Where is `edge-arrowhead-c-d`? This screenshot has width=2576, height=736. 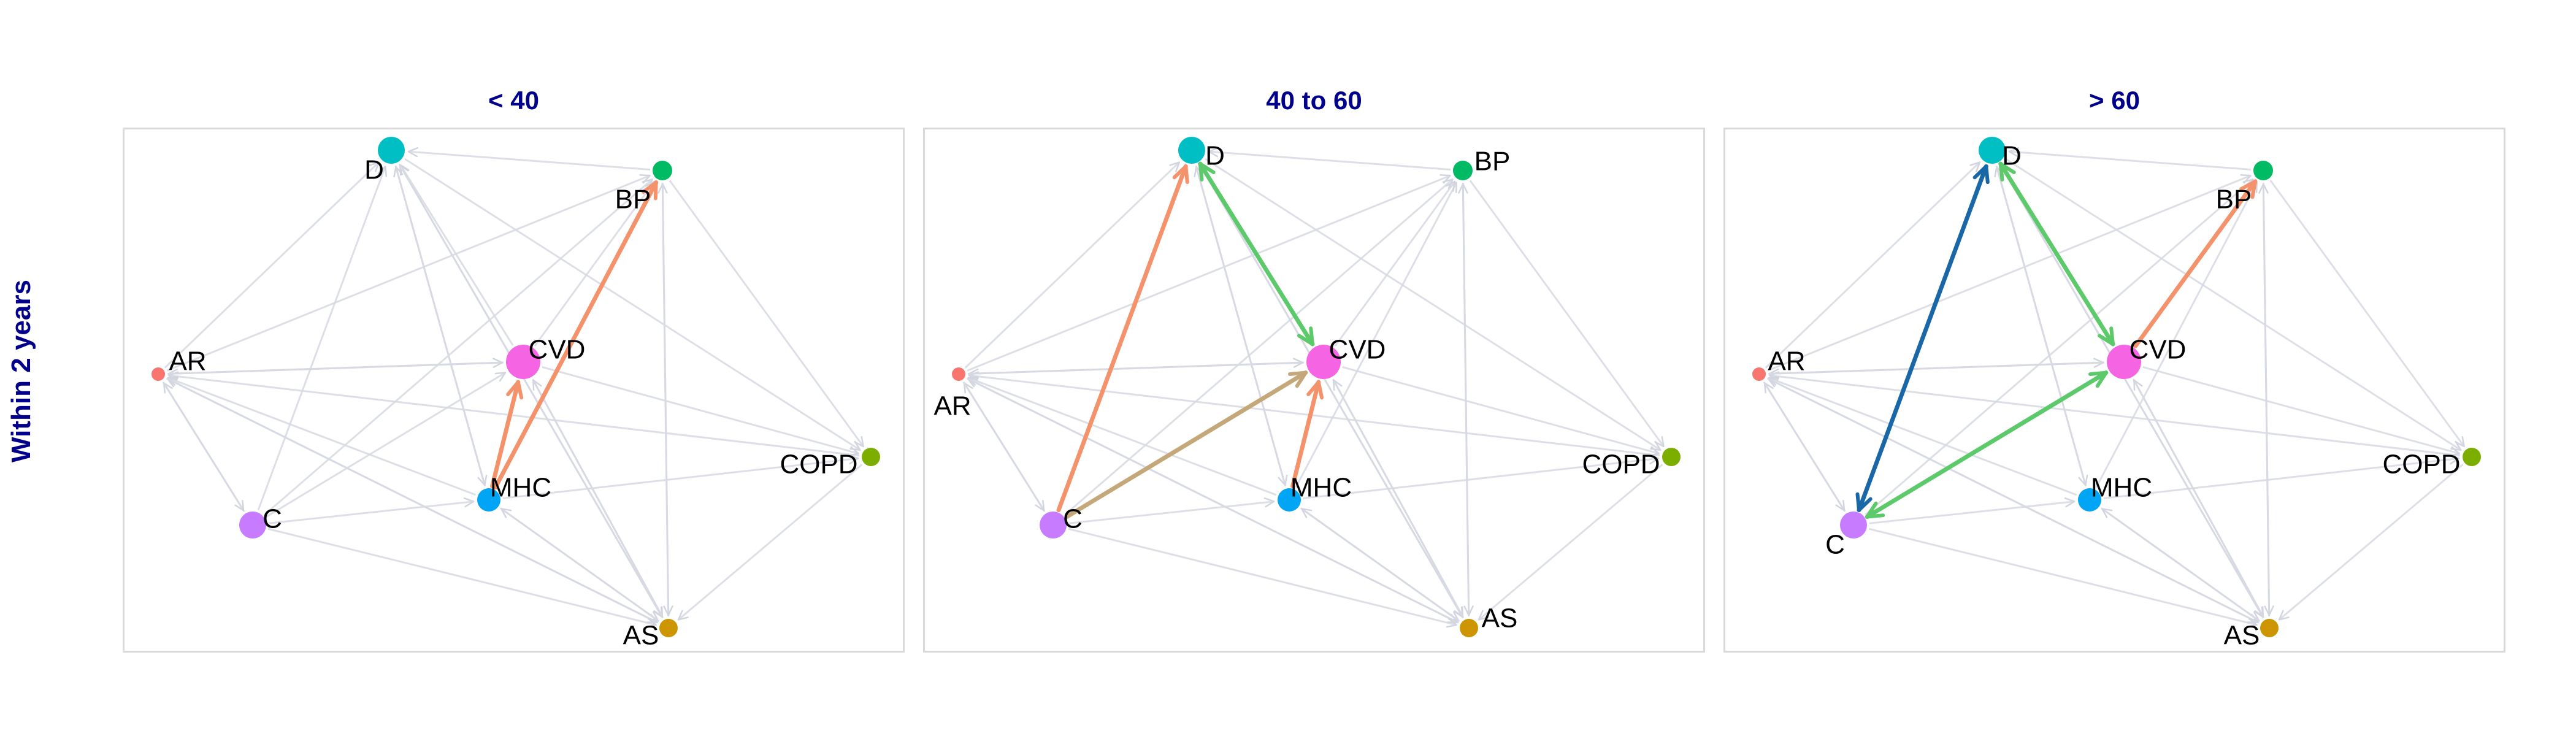
edge-arrowhead-c-d is located at coordinates (382, 171).